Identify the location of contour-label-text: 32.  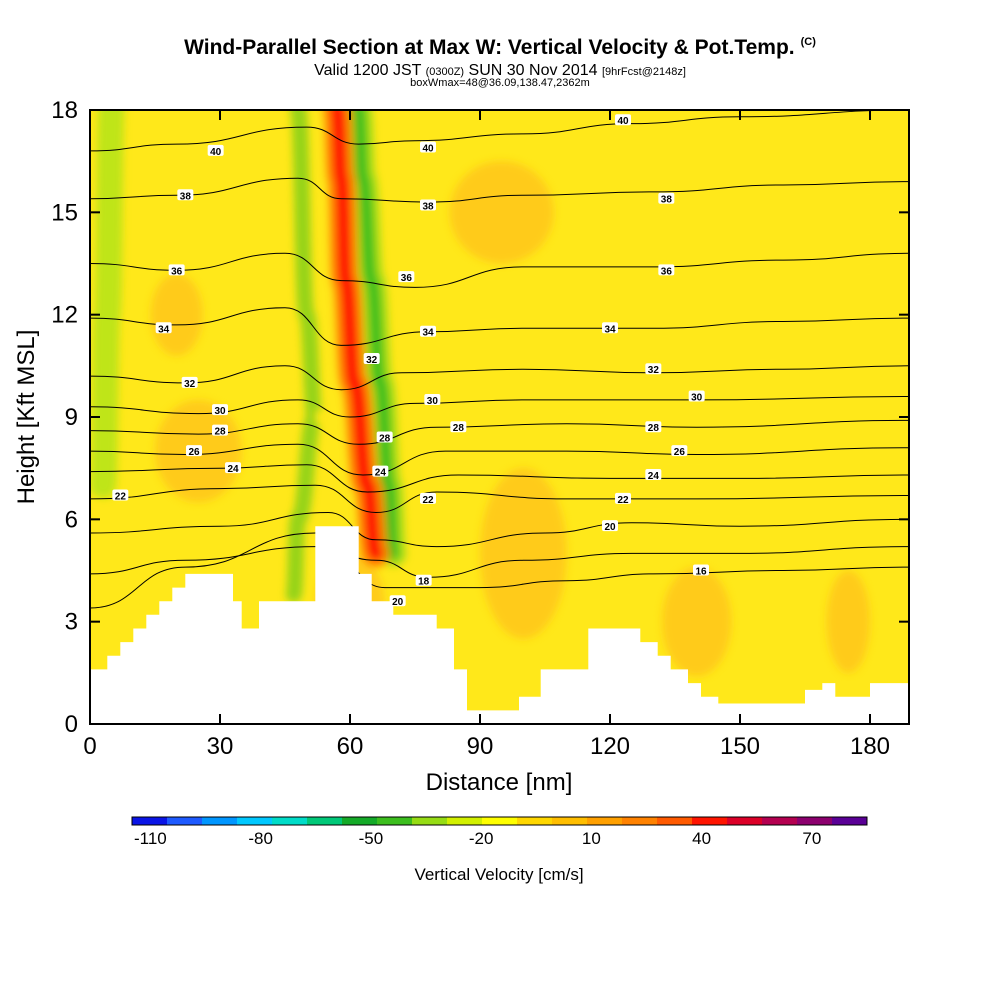
(190, 384).